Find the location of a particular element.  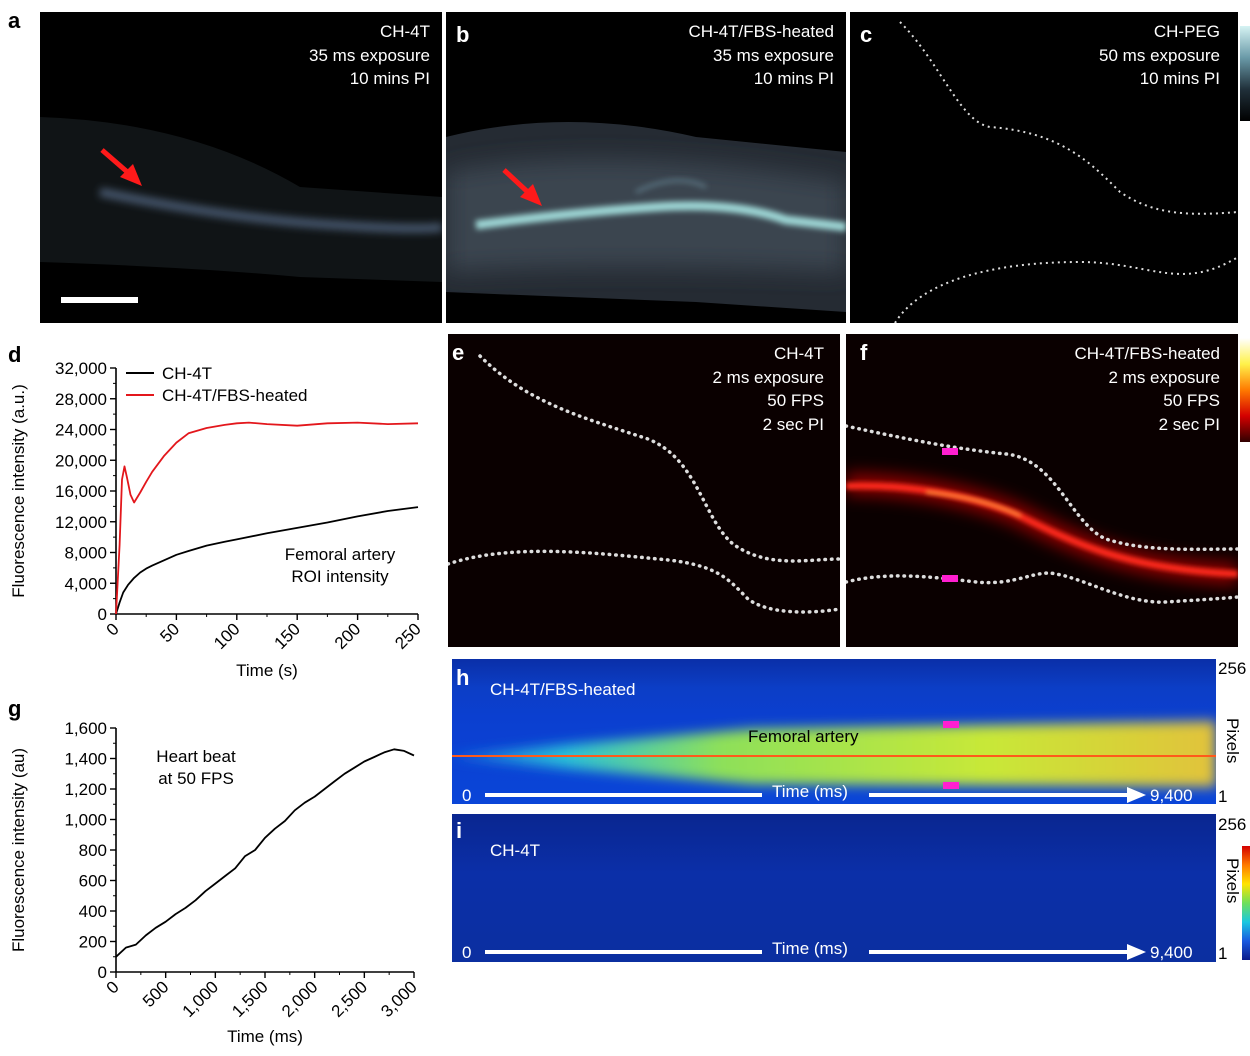

exposure-label: 50 ms exposure is located at coordinates (1159, 55).